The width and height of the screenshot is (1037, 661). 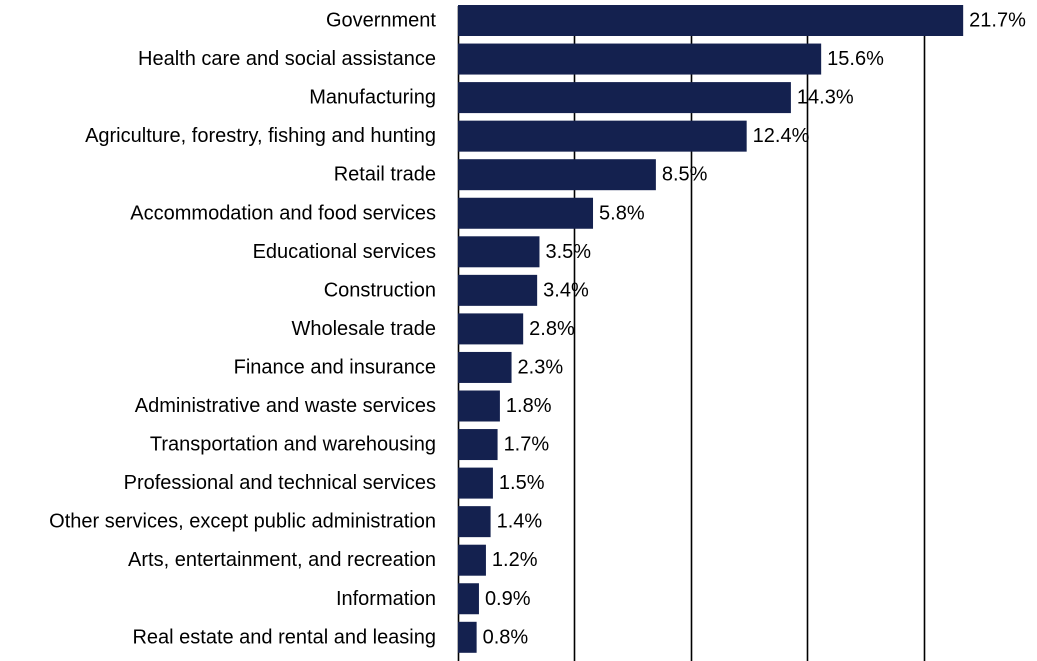 I want to click on data-label: 0.8%, so click(x=506, y=637).